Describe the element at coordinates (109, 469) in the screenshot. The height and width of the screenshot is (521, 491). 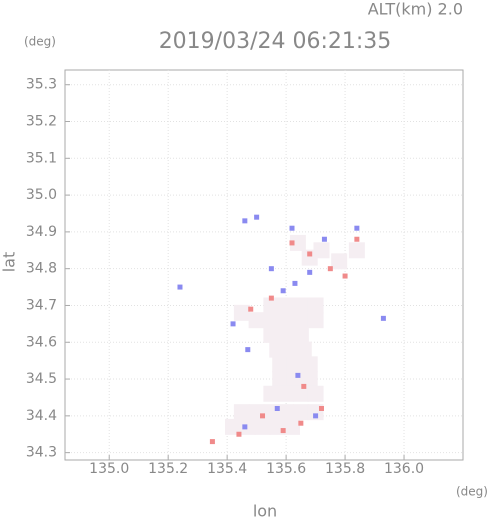
I see `x-tick-label: 135.0` at that location.